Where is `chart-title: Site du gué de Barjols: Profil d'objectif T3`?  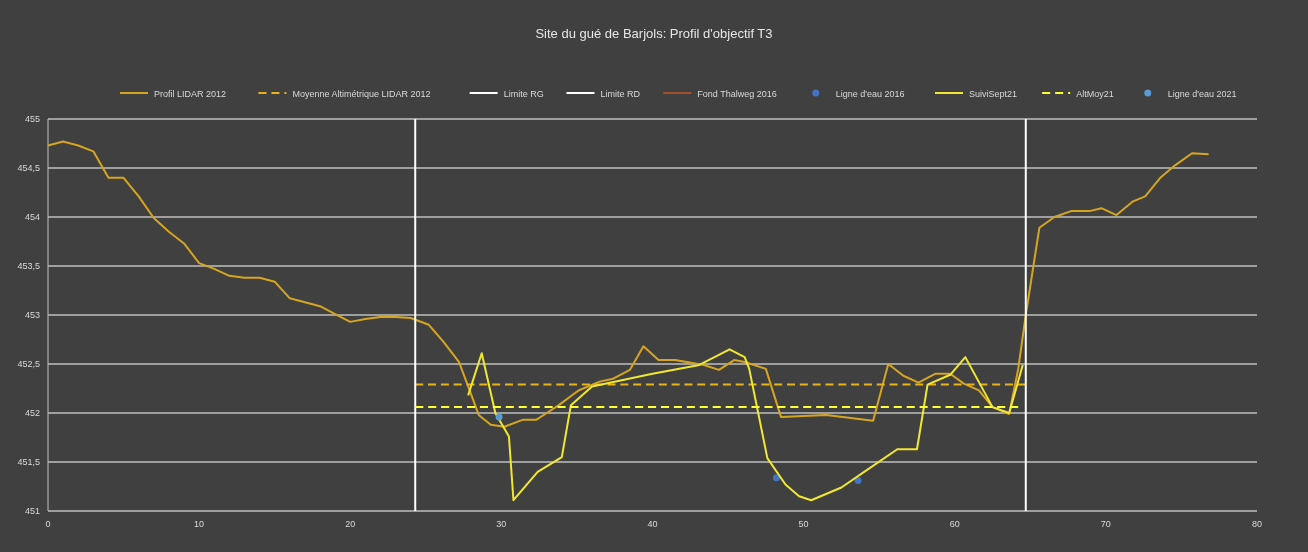 chart-title: Site du gué de Barjols: Profil d'objectif T3 is located at coordinates (654, 33).